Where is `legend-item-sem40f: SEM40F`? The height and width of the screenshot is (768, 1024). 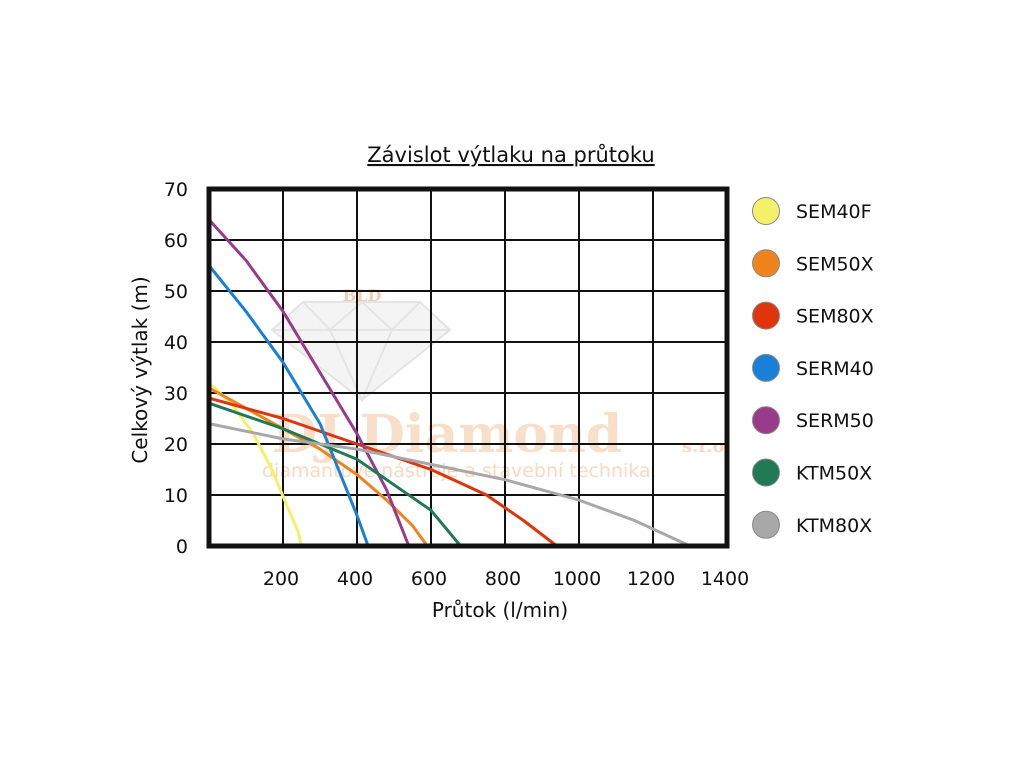 legend-item-sem40f: SEM40F is located at coordinates (812, 211).